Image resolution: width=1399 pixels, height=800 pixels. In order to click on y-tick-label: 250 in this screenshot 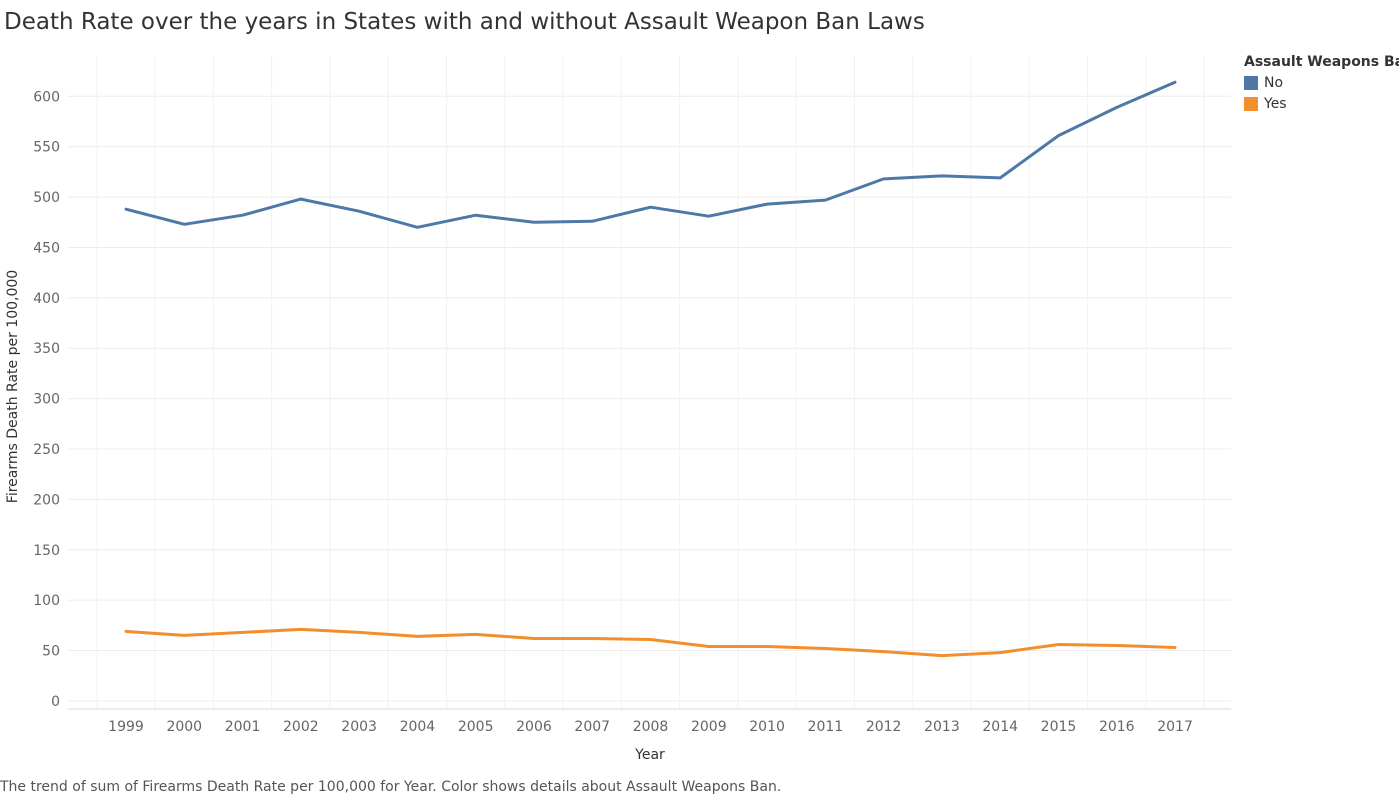, I will do `click(46, 450)`.